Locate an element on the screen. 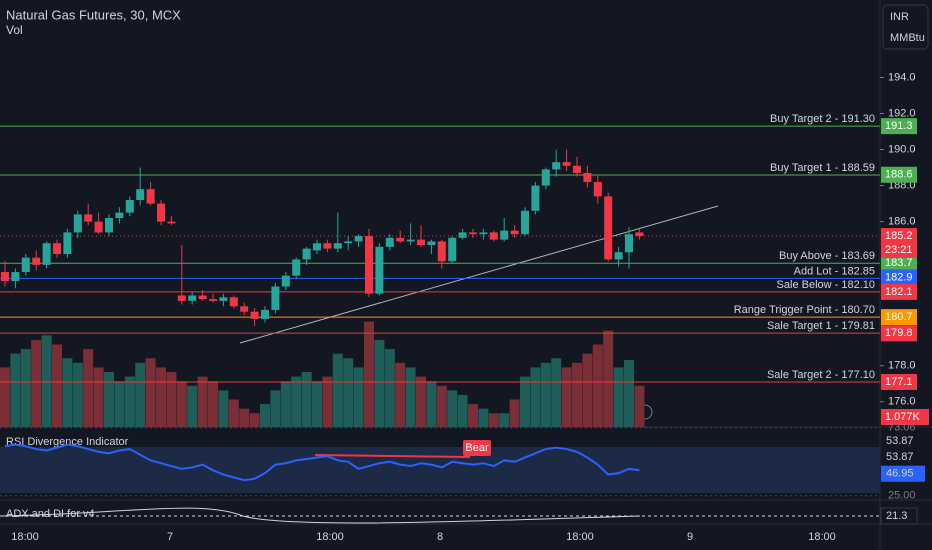 The width and height of the screenshot is (932, 550). adx-badge is located at coordinates (899, 516).